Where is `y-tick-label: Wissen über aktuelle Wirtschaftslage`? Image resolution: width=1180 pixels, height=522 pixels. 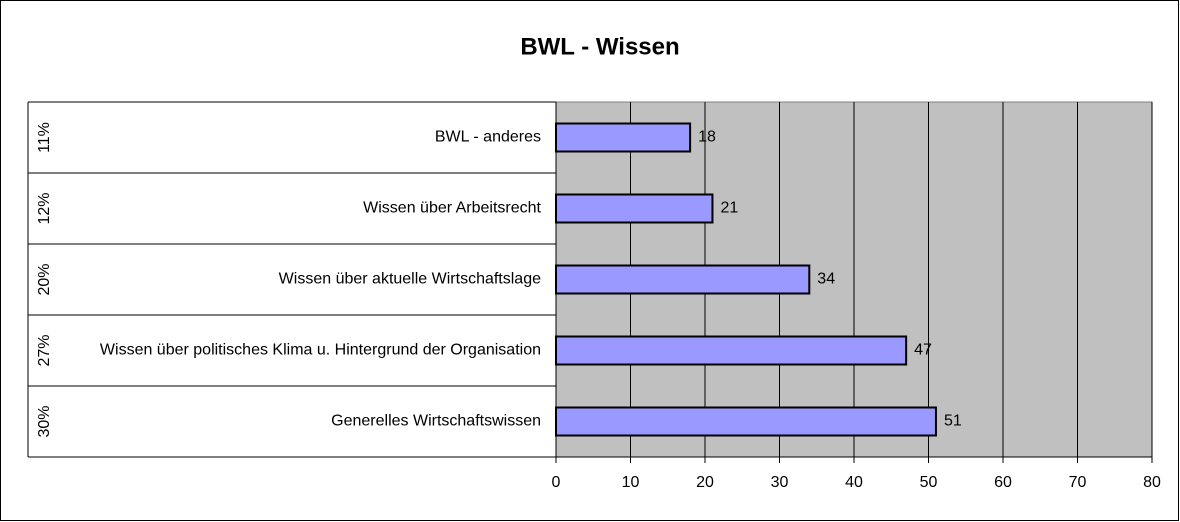 y-tick-label: Wissen über aktuelle Wirtschaftslage is located at coordinates (410, 279).